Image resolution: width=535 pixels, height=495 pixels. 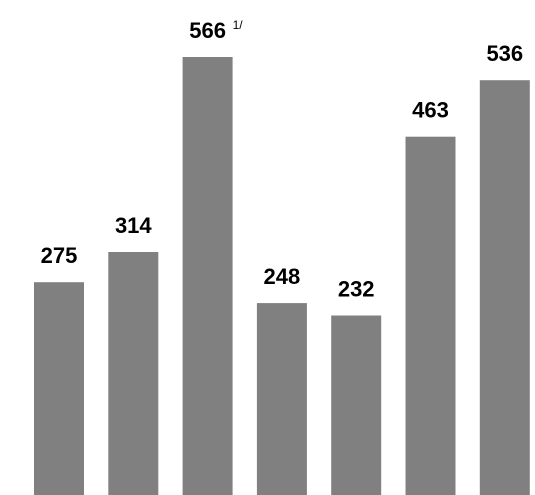 What do you see at coordinates (356, 289) in the screenshot?
I see `bar-value-label: 232` at bounding box center [356, 289].